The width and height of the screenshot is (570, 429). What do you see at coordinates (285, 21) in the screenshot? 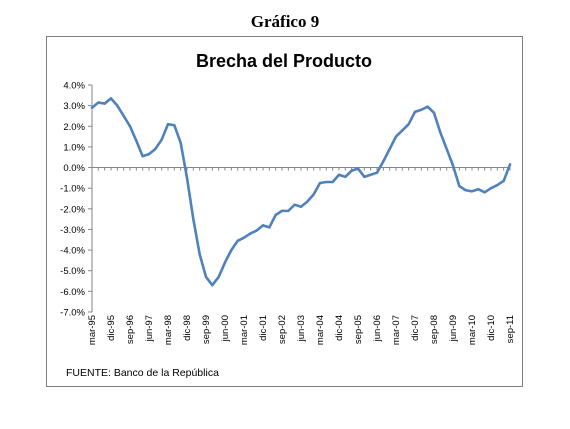
I see `figure-label: Gráfico 9` at bounding box center [285, 21].